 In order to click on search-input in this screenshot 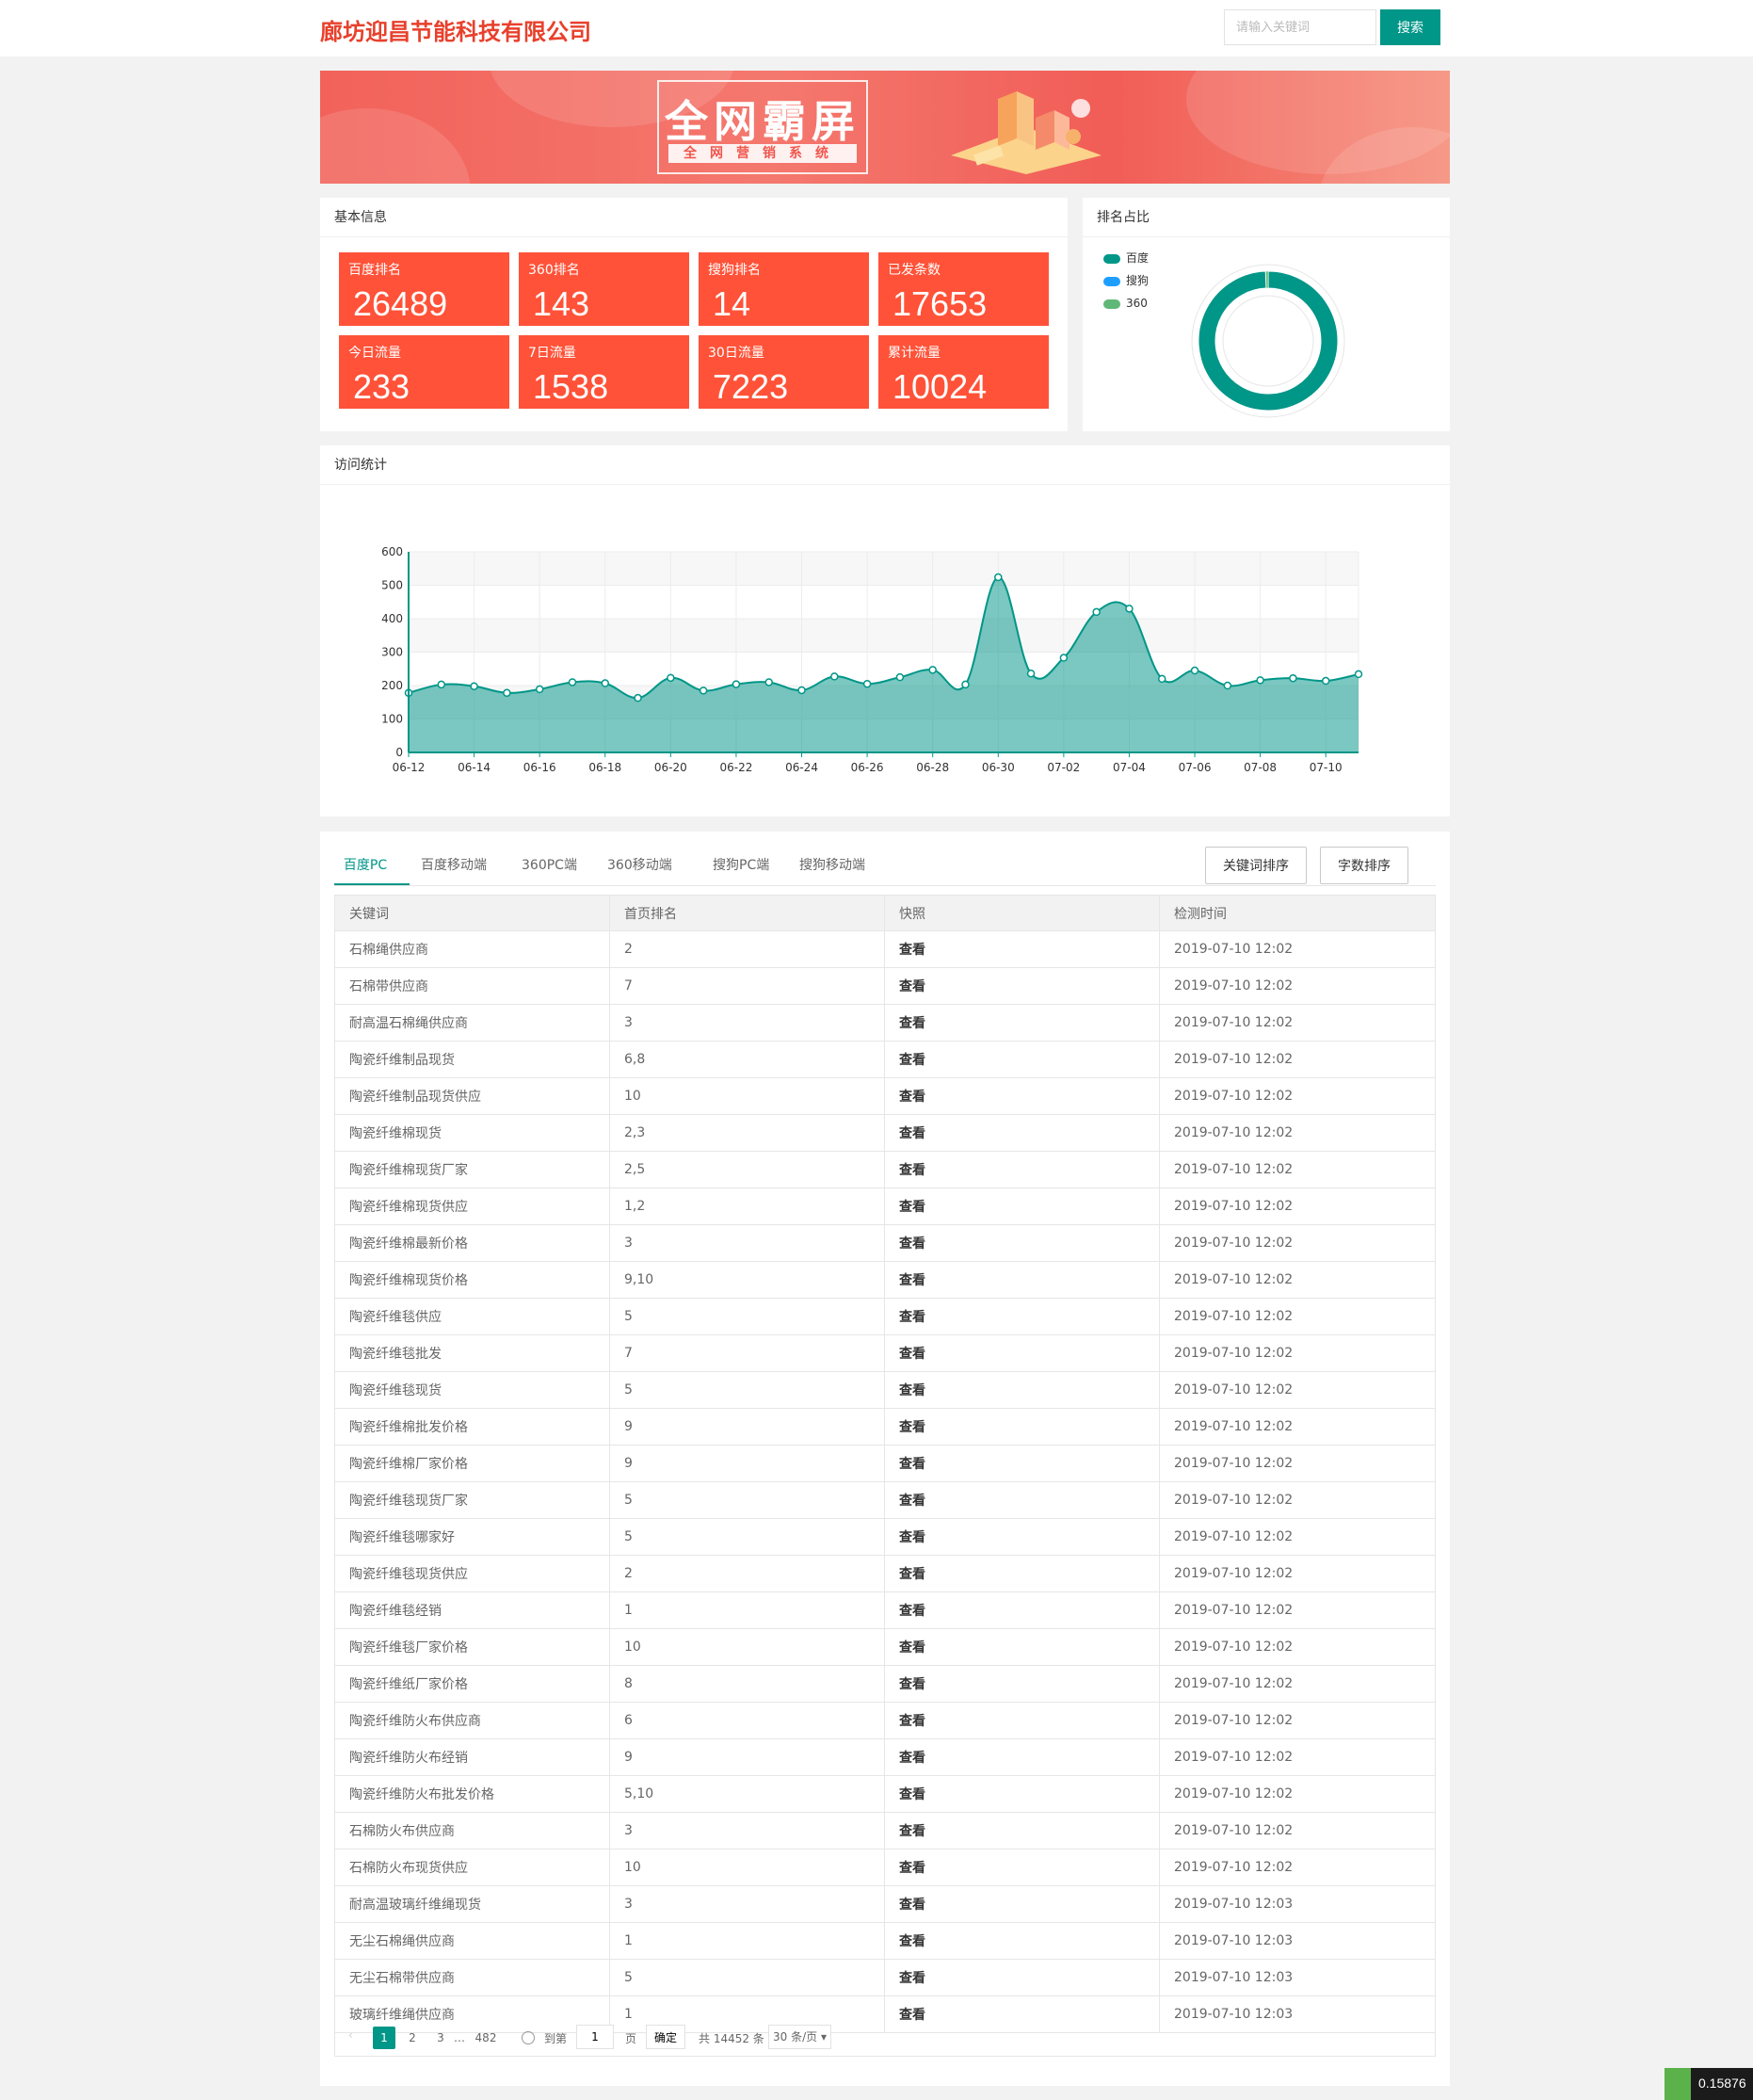, I will do `click(1300, 27)`.